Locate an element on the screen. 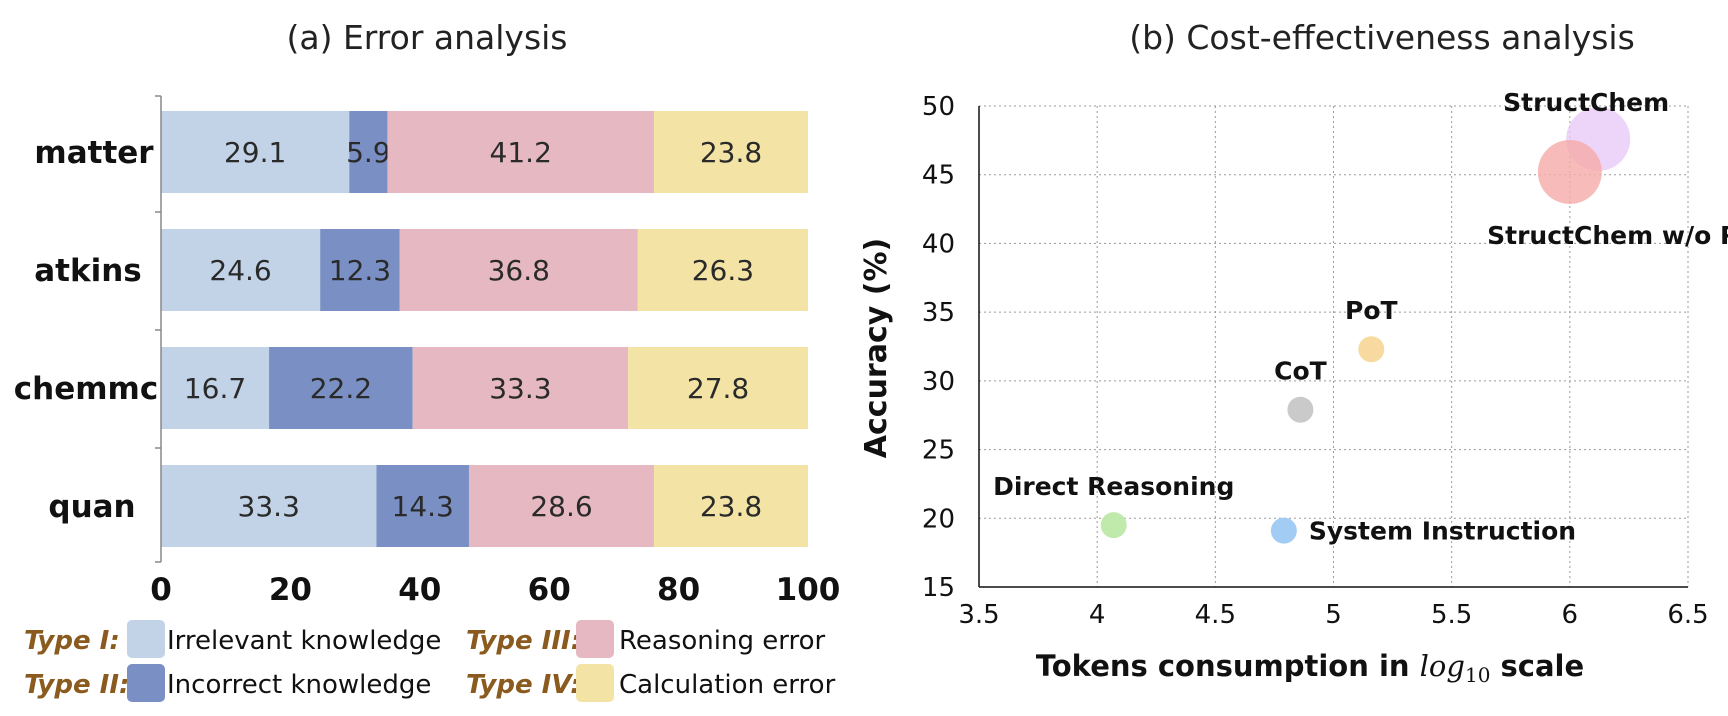 The image size is (1728, 716). x-tick-label-b-5: 6 is located at coordinates (1570, 615).